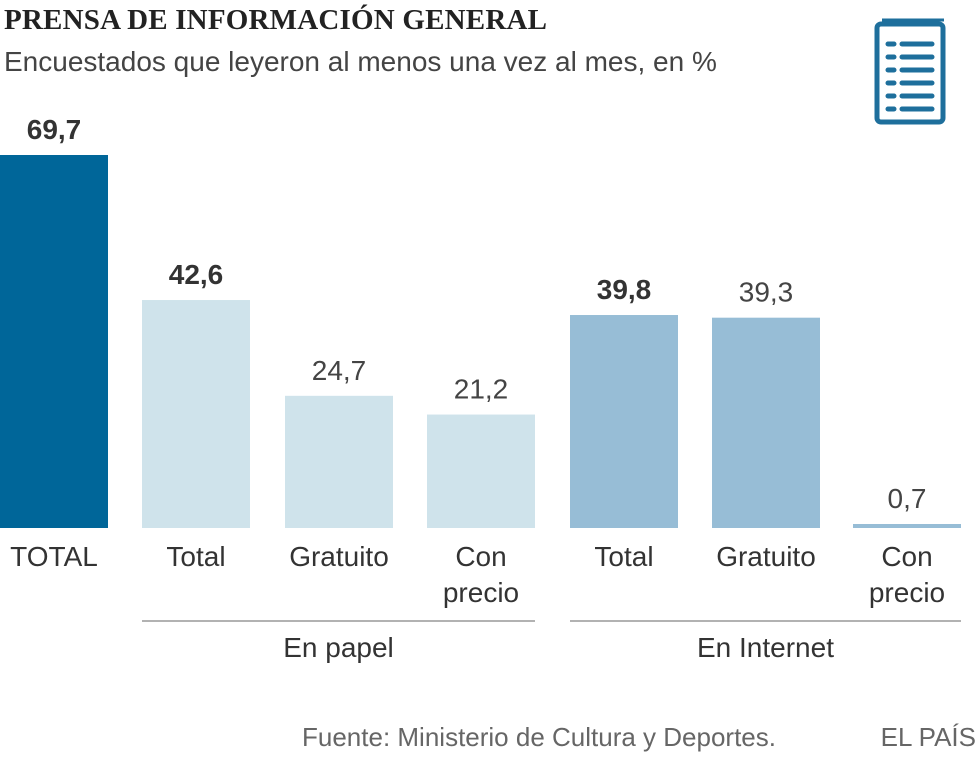 The image size is (980, 766). What do you see at coordinates (624, 289) in the screenshot?
I see `value-label-4: 39,8` at bounding box center [624, 289].